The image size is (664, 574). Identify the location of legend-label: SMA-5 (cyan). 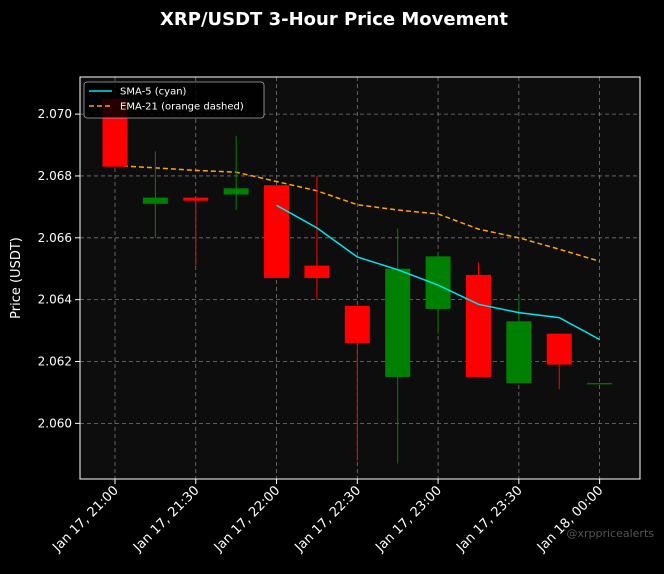
(153, 92).